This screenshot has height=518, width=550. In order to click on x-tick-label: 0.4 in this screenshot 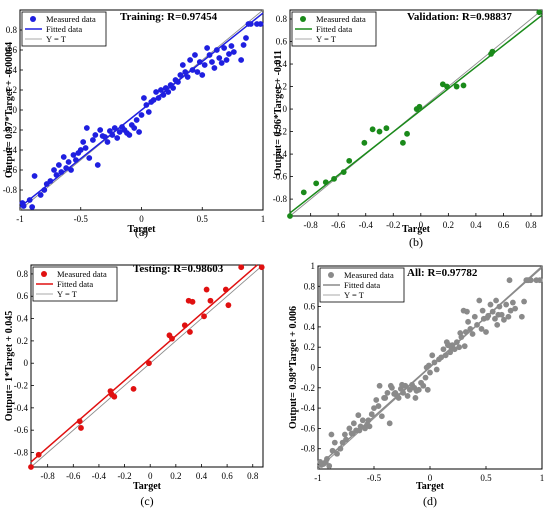, I will do `click(202, 476)`.